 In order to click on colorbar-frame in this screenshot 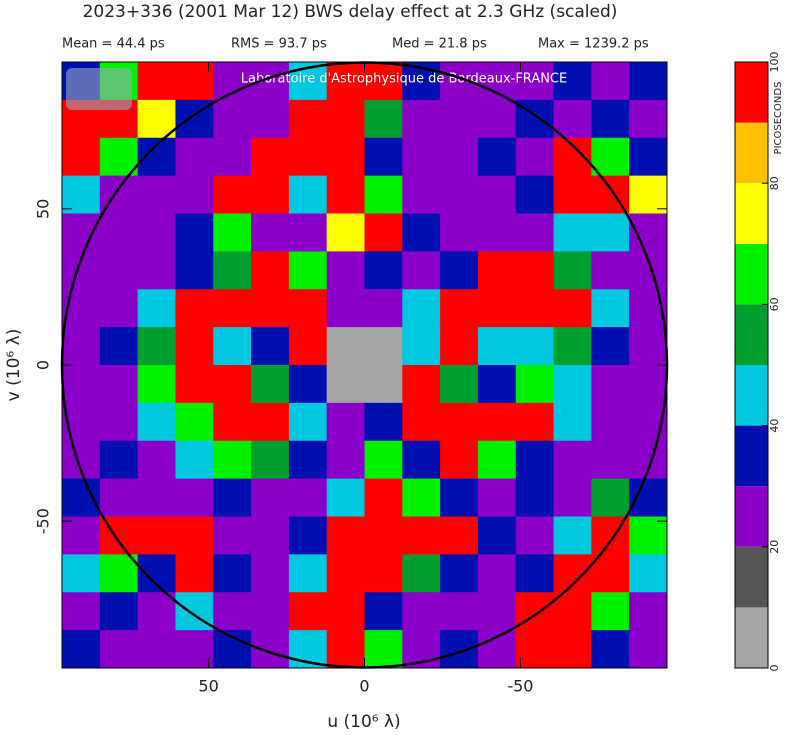, I will do `click(751, 365)`.